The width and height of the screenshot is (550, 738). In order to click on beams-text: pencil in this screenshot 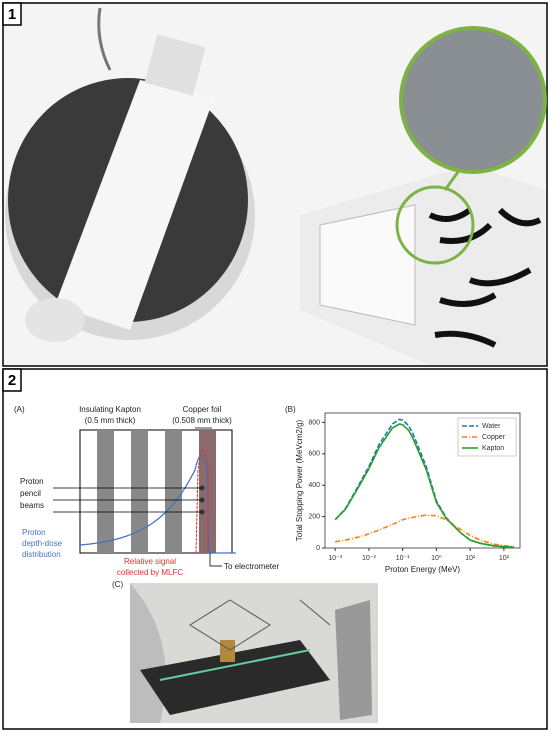, I will do `click(30, 493)`.